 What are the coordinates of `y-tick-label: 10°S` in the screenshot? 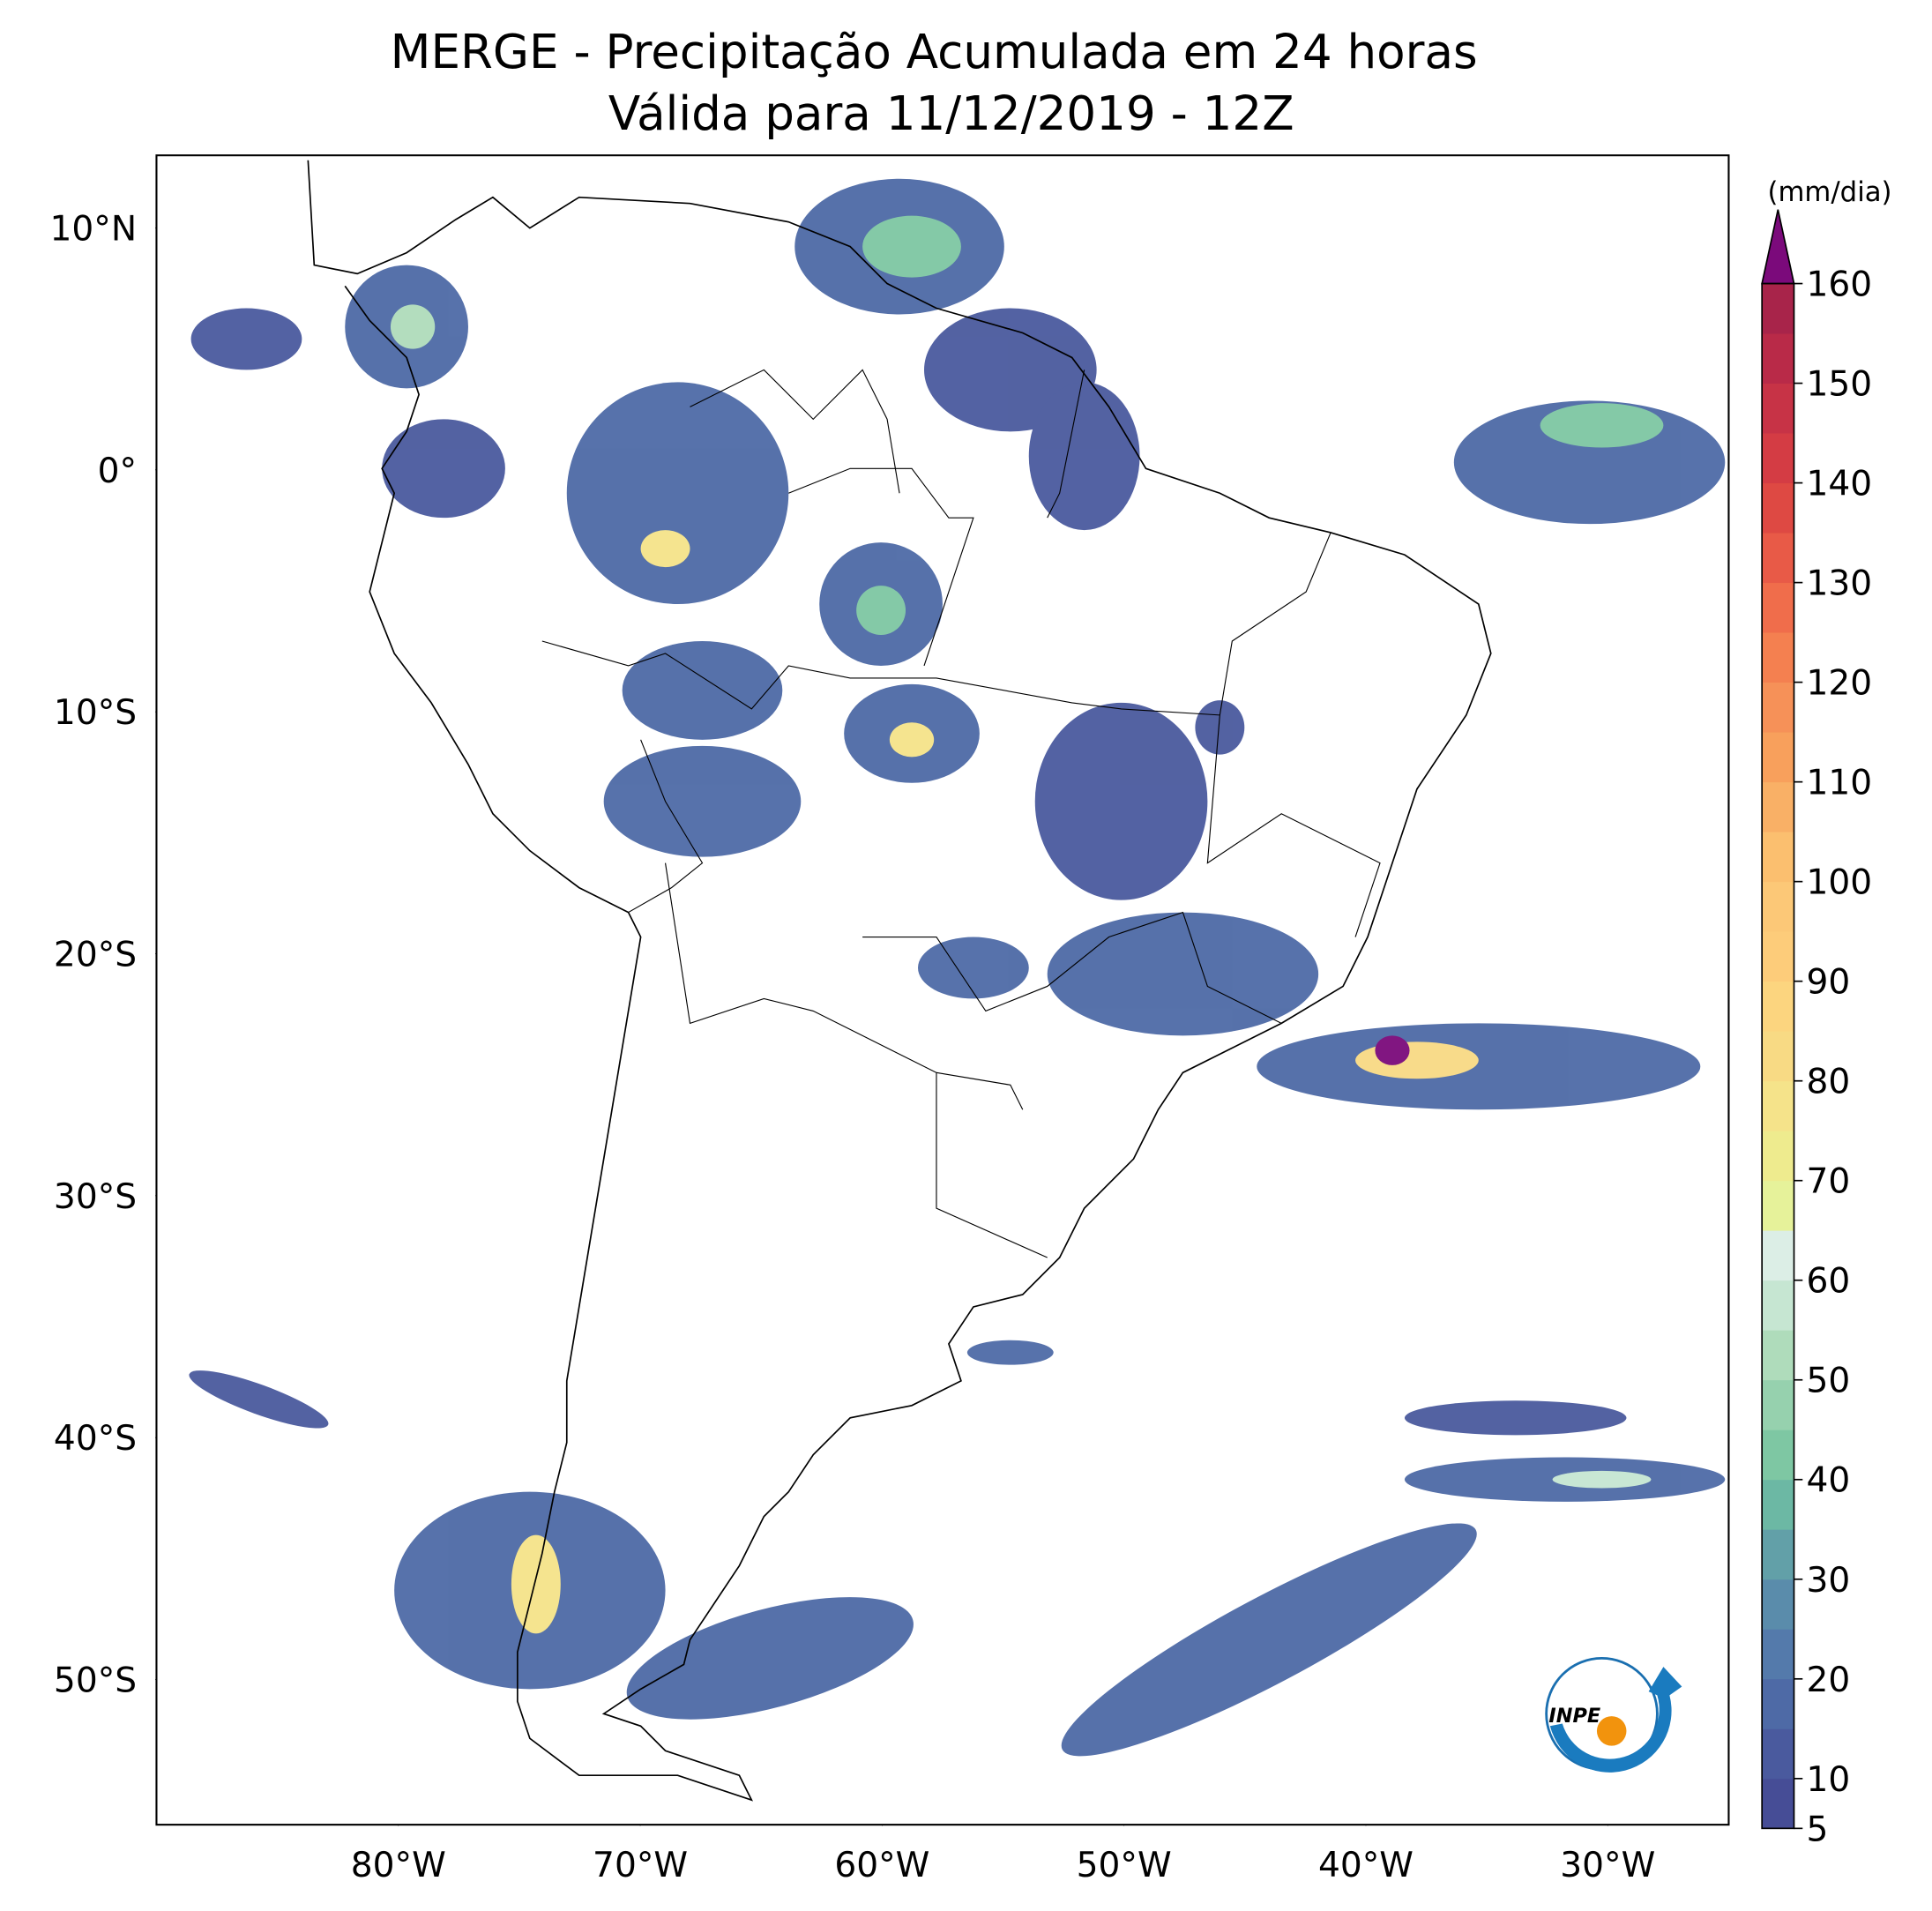 It's located at (95, 713).